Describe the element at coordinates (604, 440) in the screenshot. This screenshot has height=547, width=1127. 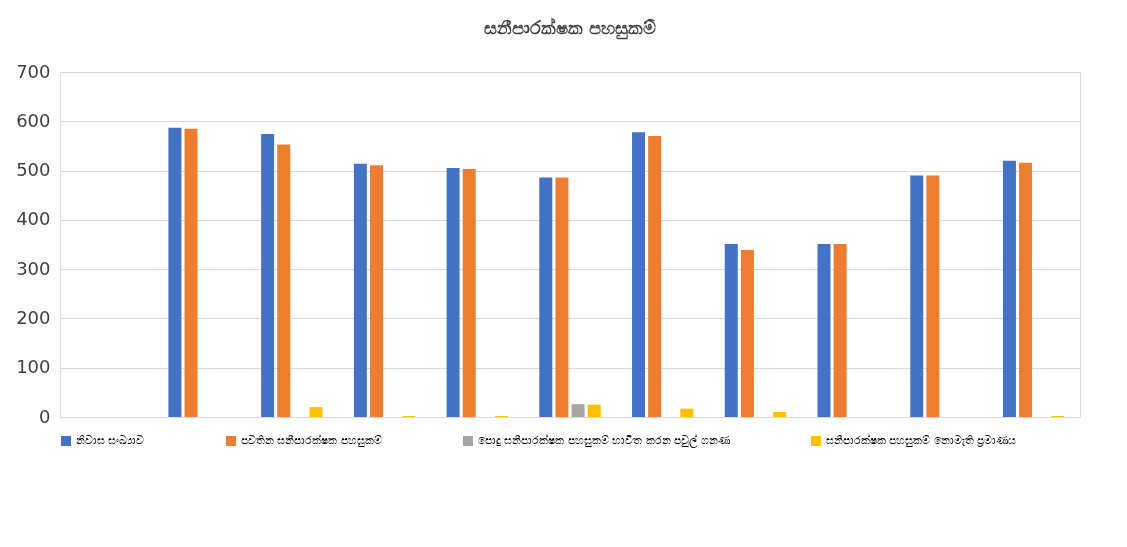
I see `legend-label: පොදු සනීපාරක්ෂක පහසුකම් භාවිත කරන පවුල් ගනණ` at that location.